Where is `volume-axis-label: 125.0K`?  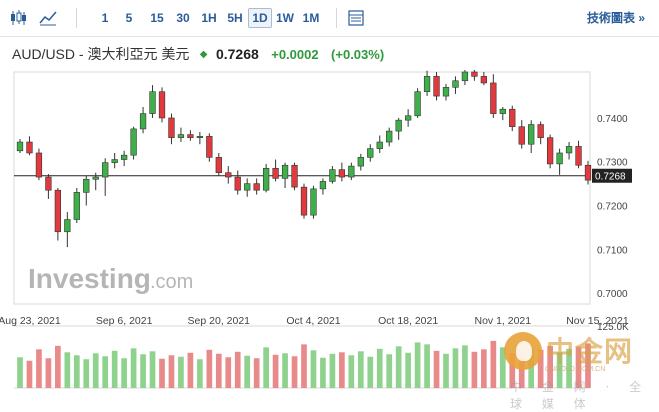
volume-axis-label: 125.0K is located at coordinates (613, 327).